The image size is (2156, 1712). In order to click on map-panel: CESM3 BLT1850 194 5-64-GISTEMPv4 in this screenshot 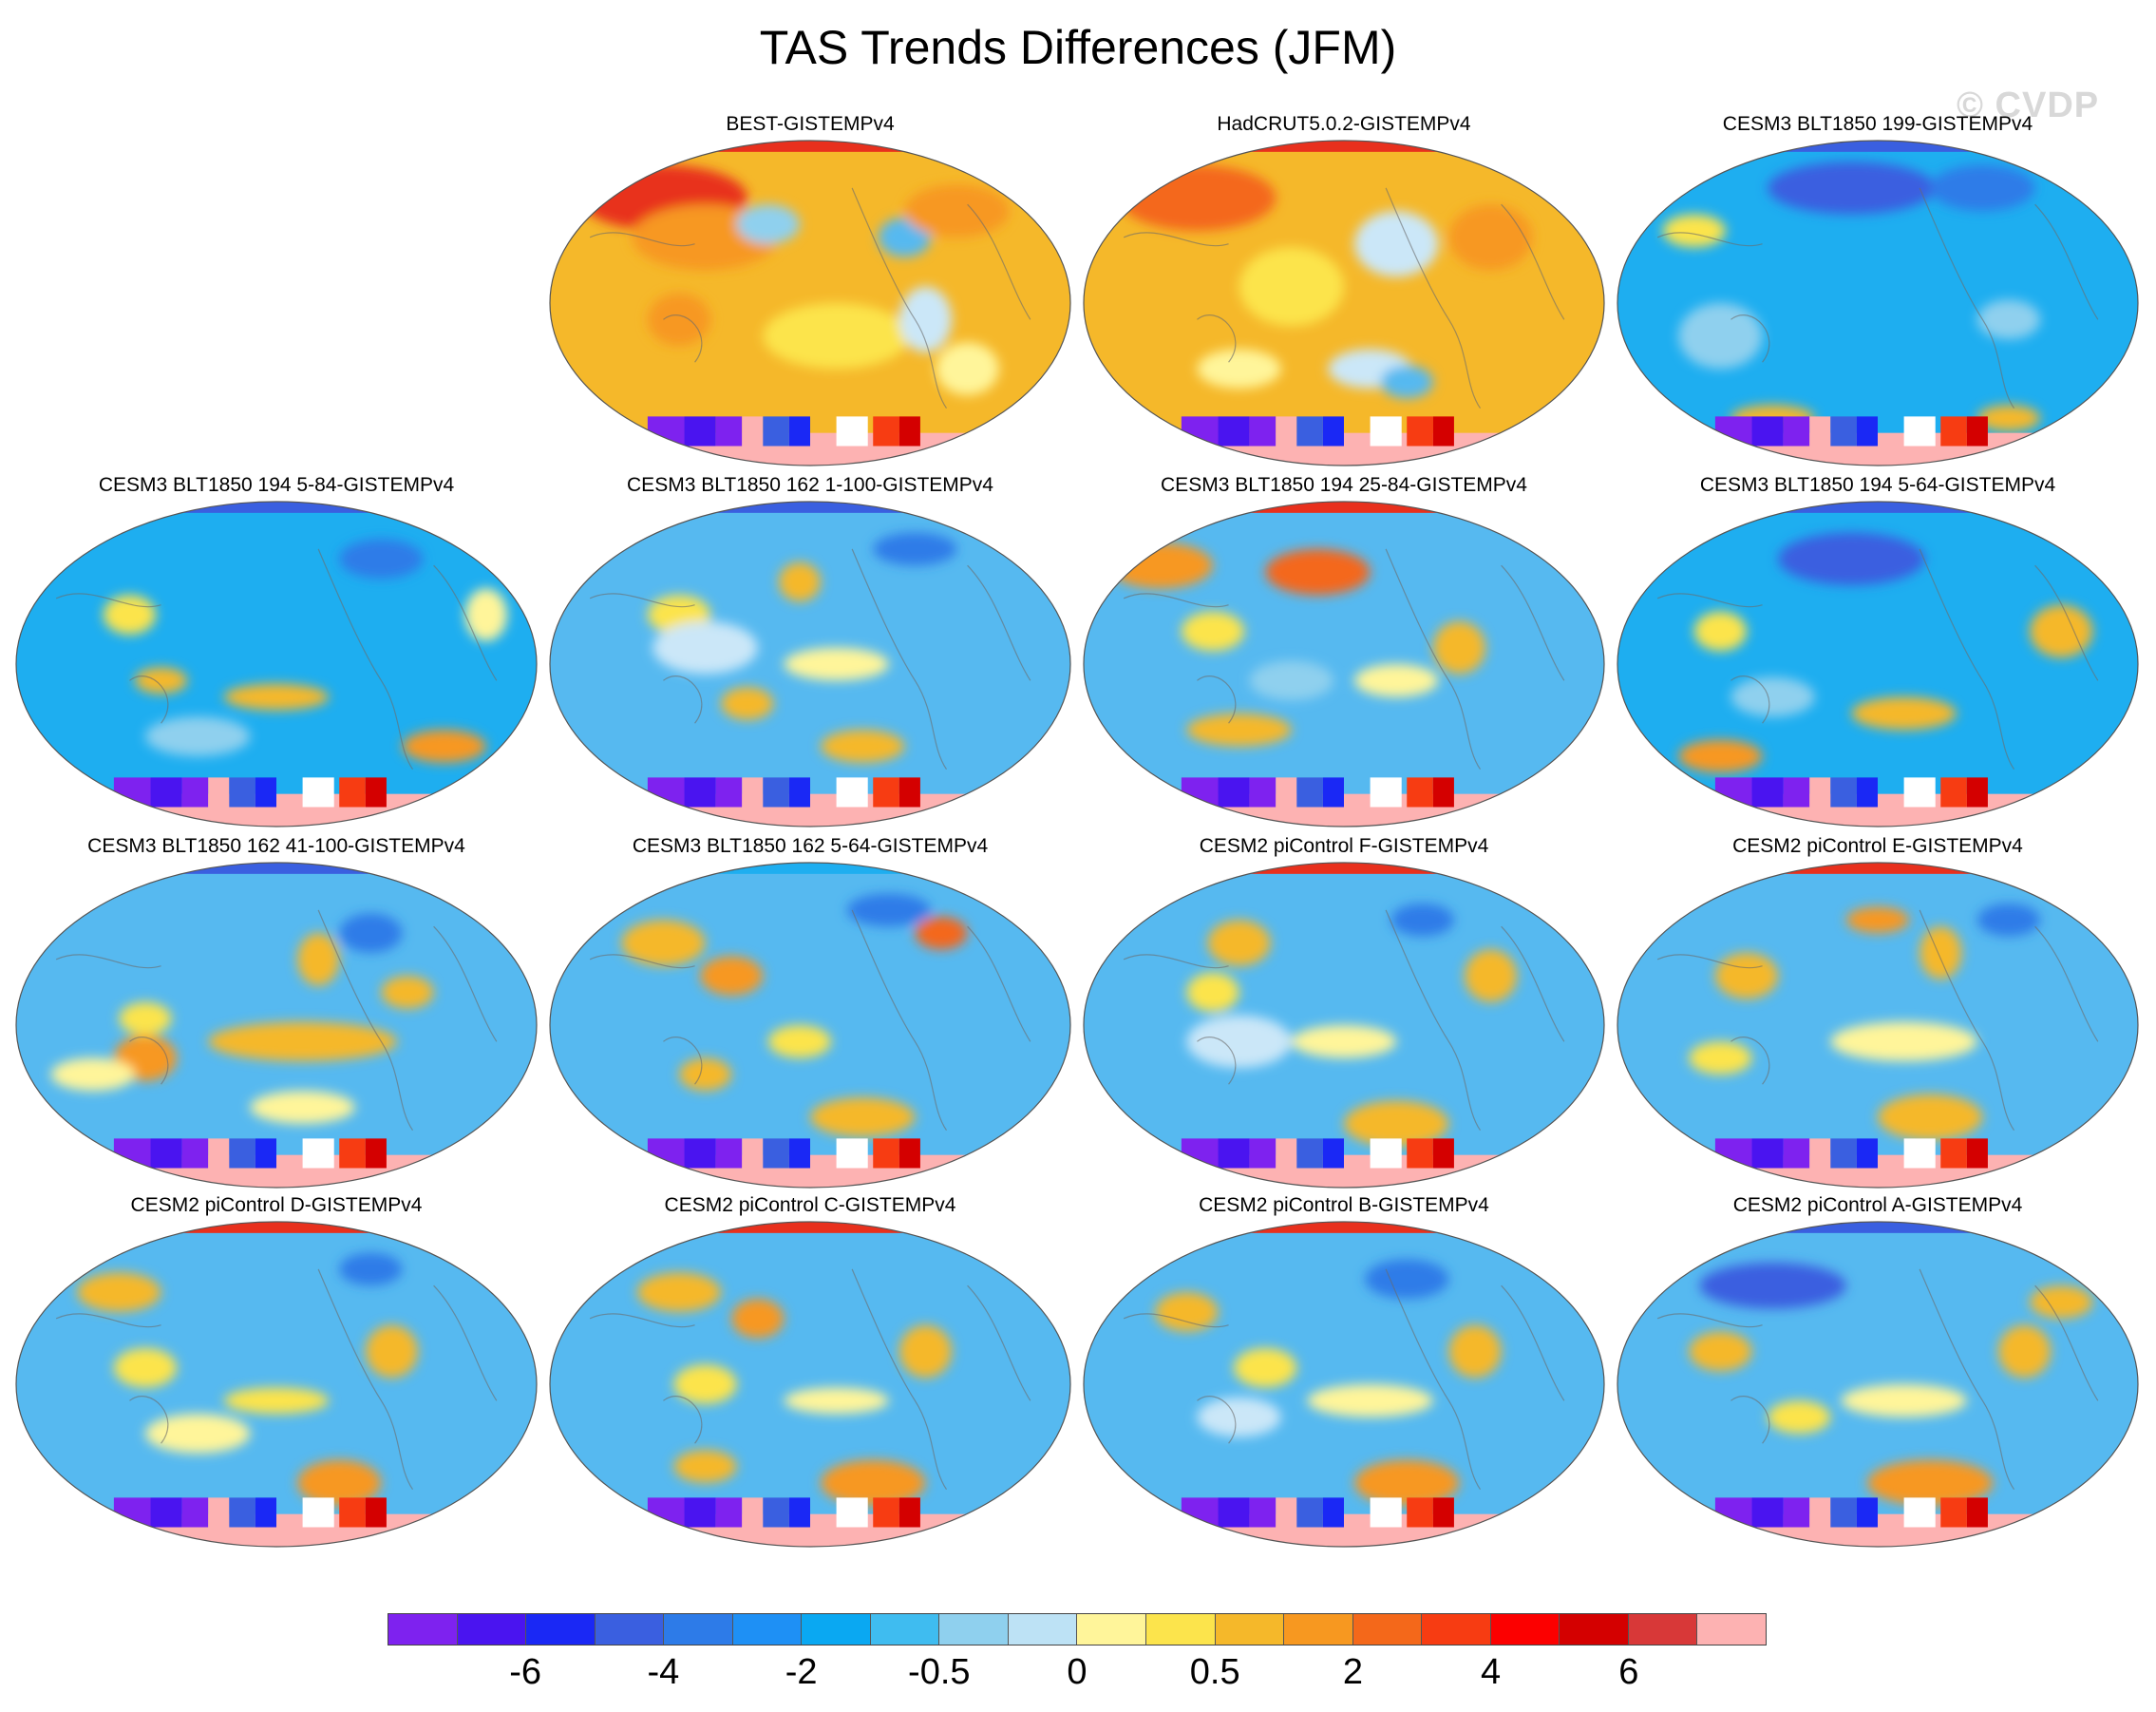, I will do `click(1878, 651)`.